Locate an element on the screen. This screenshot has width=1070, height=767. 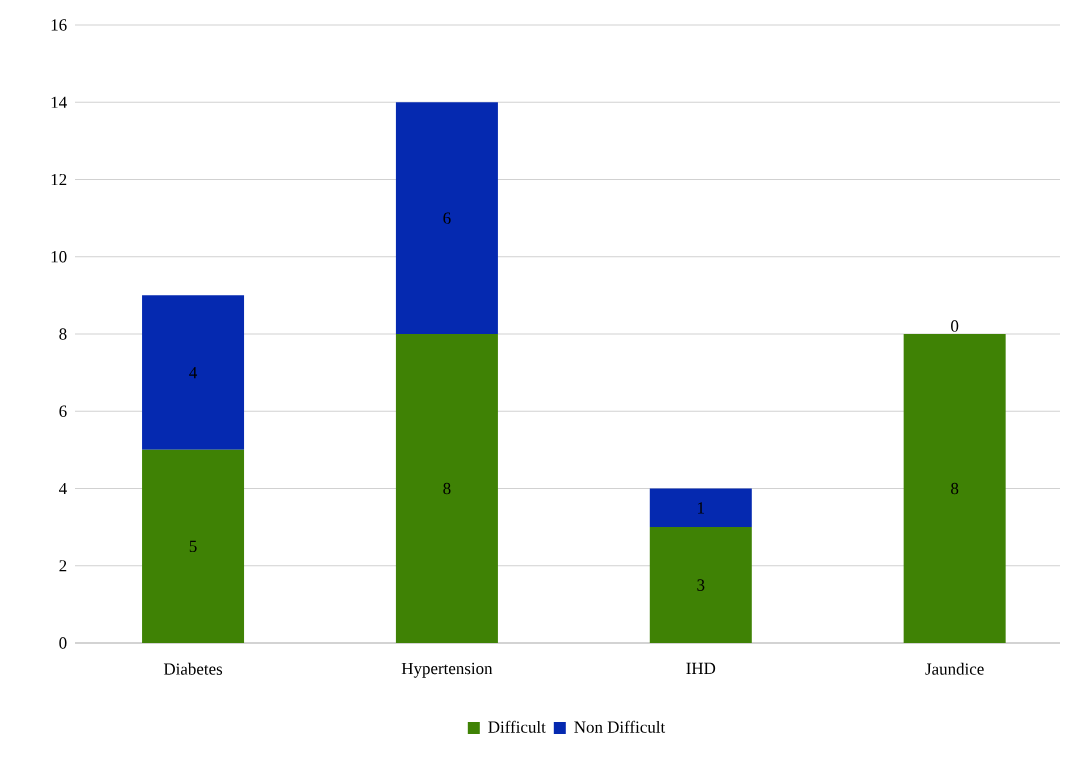
x-tick-label: IHD is located at coordinates (701, 668).